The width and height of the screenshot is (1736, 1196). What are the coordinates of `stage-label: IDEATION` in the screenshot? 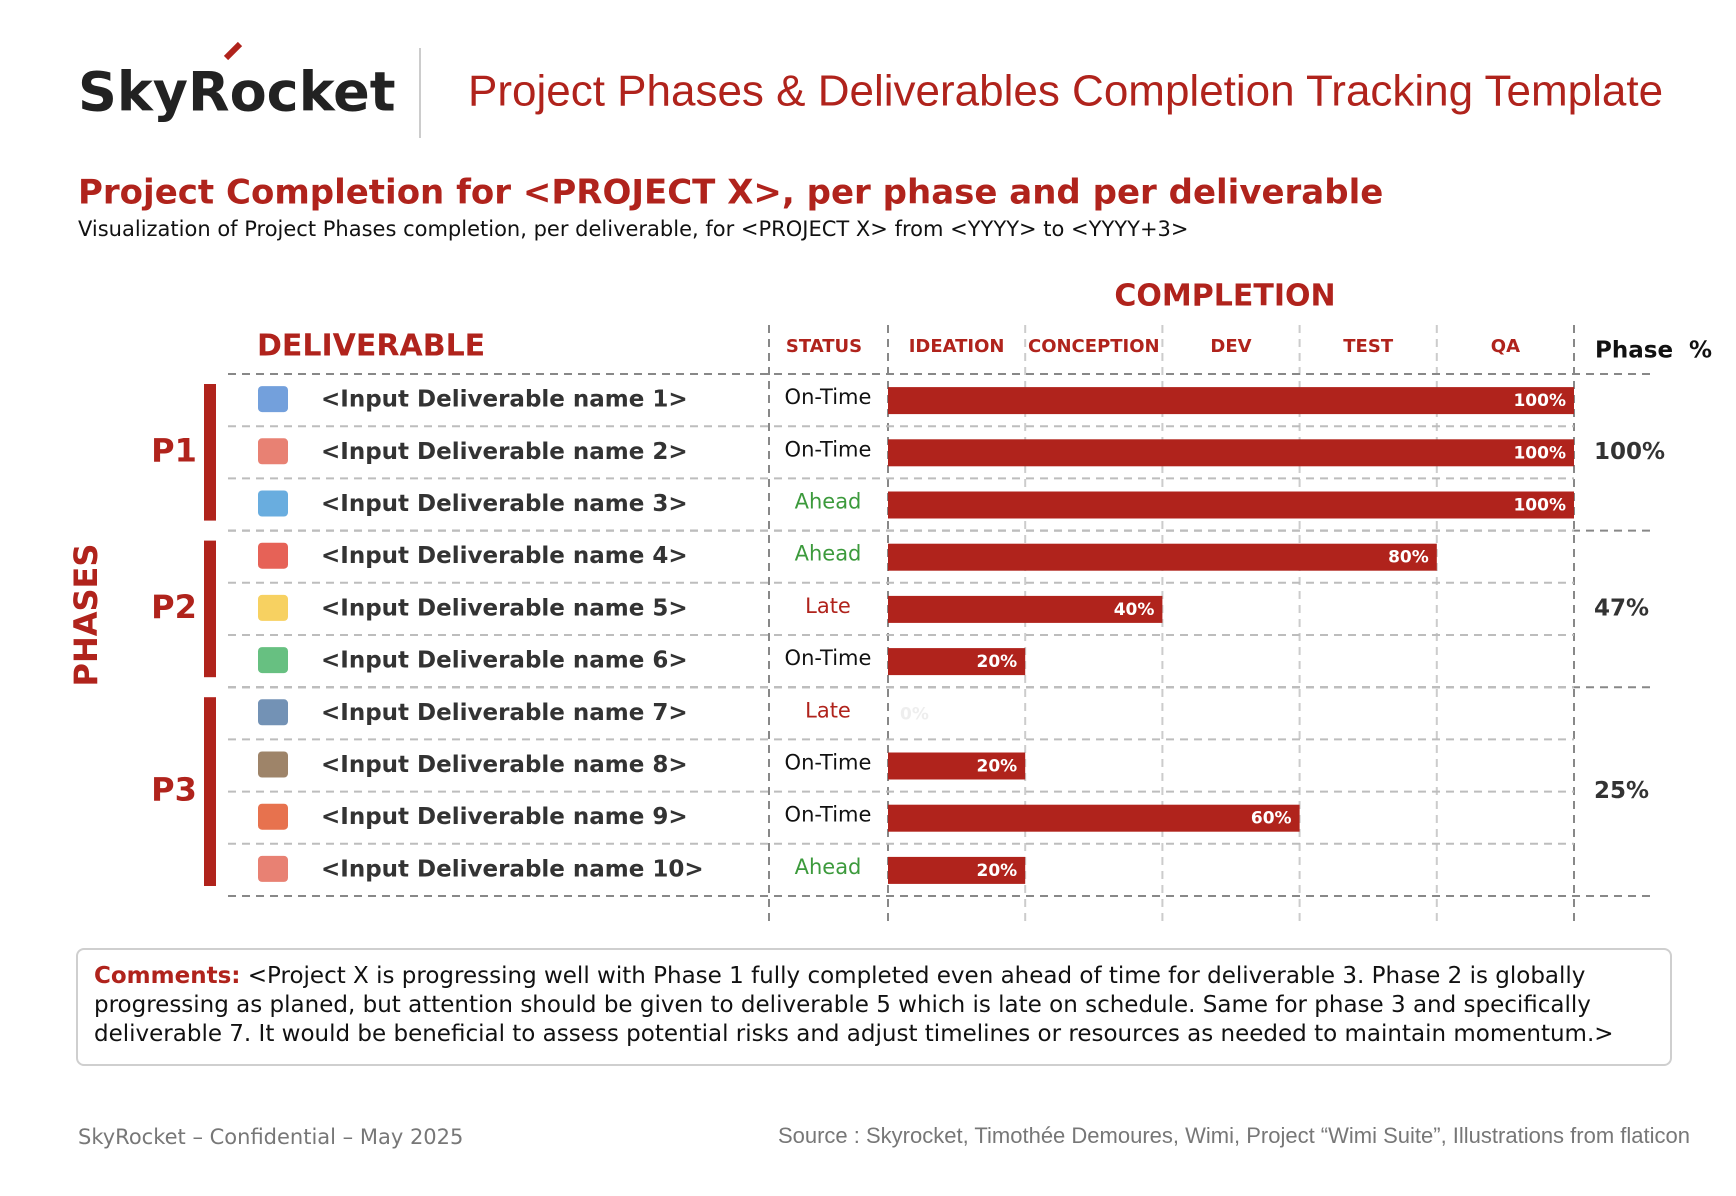 It's located at (957, 346).